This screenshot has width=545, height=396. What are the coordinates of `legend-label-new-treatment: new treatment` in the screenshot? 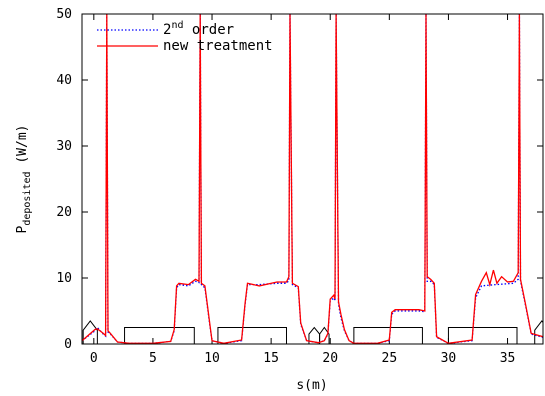 It's located at (218, 46).